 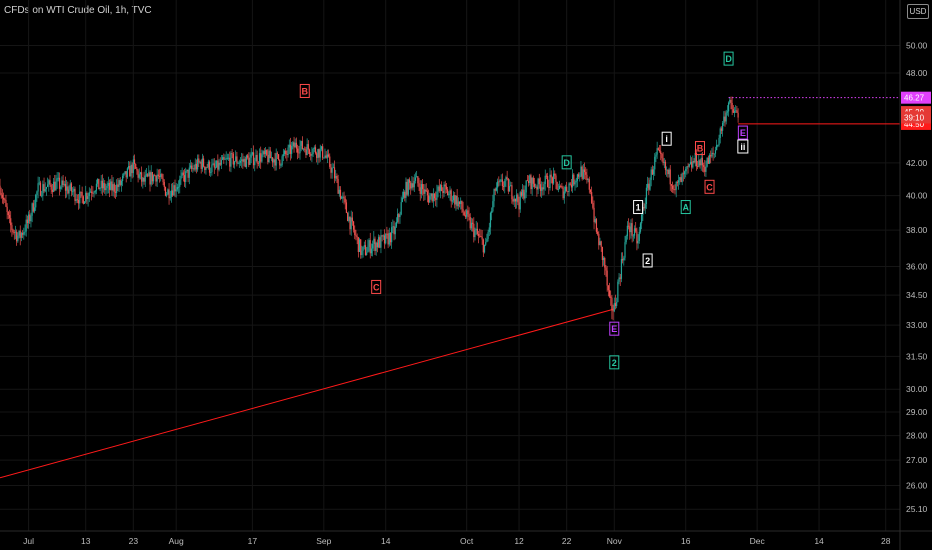 I want to click on currency-button: USD, so click(x=918, y=11).